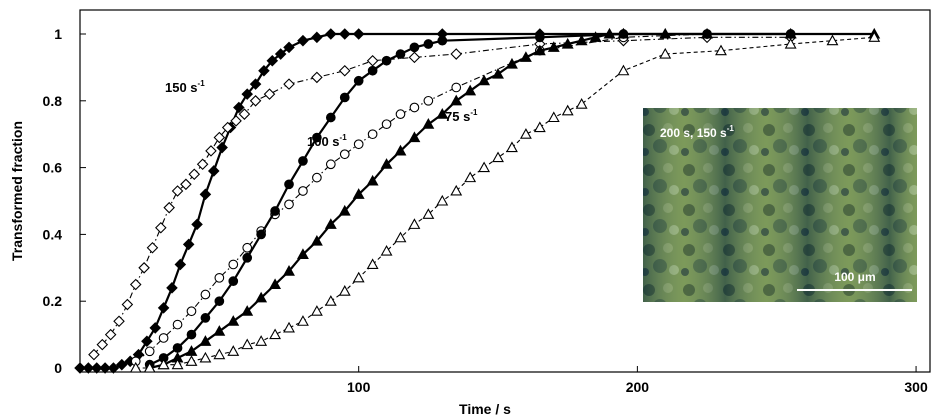 This screenshot has width=932, height=417. I want to click on y-tick-label: 0, so click(58, 368).